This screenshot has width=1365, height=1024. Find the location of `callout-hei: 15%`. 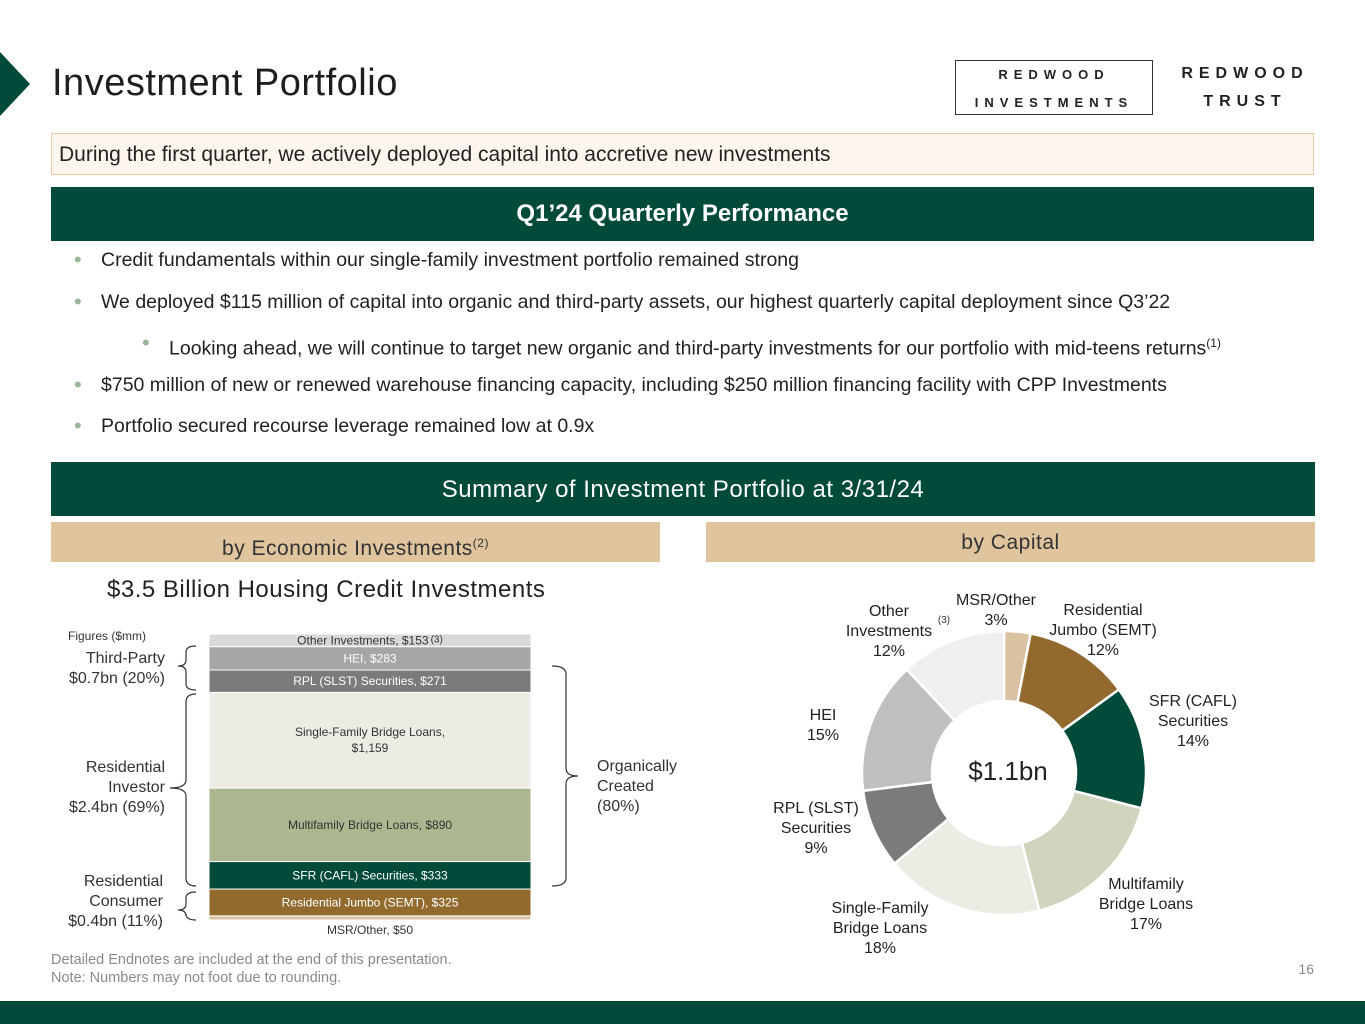

callout-hei: 15% is located at coordinates (823, 735).